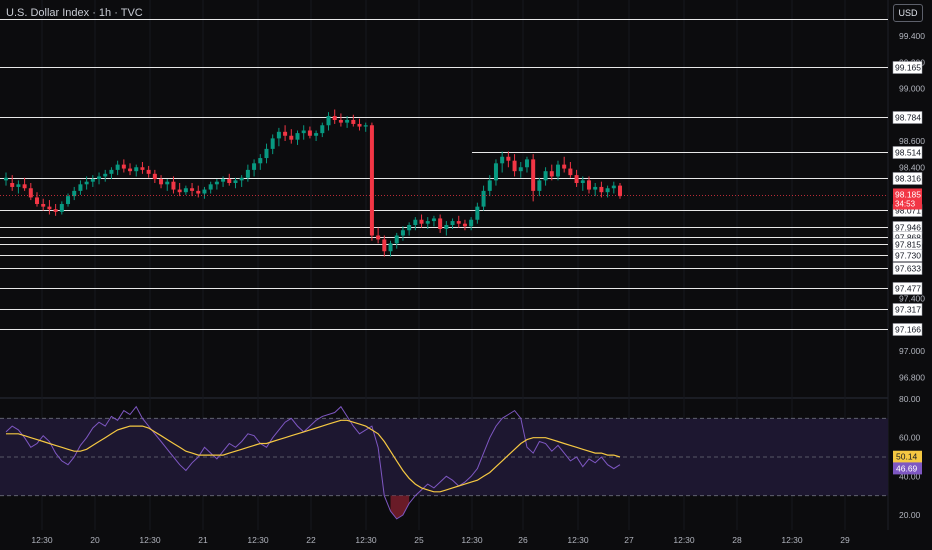  Describe the element at coordinates (203, 540) in the screenshot. I see `time-tick-label: 21` at that location.